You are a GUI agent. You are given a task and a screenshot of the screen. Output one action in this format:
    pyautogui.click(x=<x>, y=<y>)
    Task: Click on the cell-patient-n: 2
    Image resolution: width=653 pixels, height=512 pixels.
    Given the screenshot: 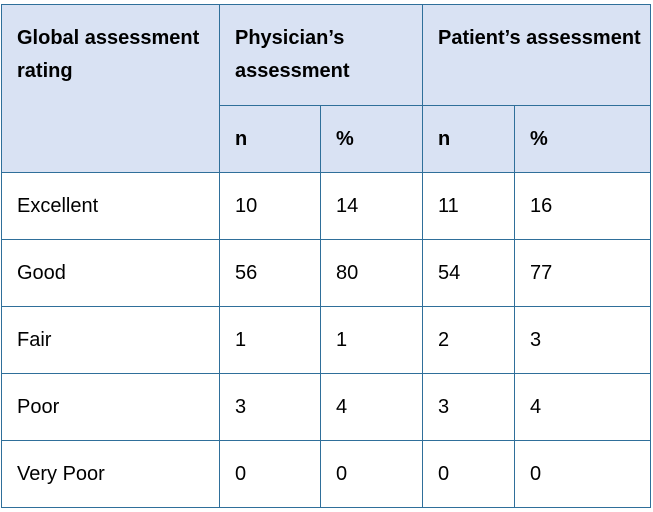 What is the action you would take?
    pyautogui.click(x=468, y=340)
    